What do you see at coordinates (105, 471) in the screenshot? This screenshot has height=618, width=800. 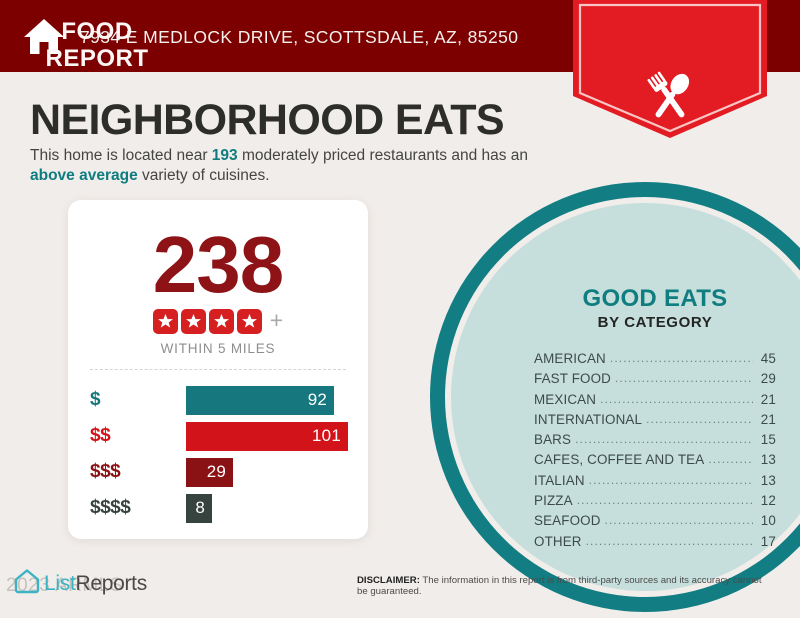 I see `price-level-label: $$$` at bounding box center [105, 471].